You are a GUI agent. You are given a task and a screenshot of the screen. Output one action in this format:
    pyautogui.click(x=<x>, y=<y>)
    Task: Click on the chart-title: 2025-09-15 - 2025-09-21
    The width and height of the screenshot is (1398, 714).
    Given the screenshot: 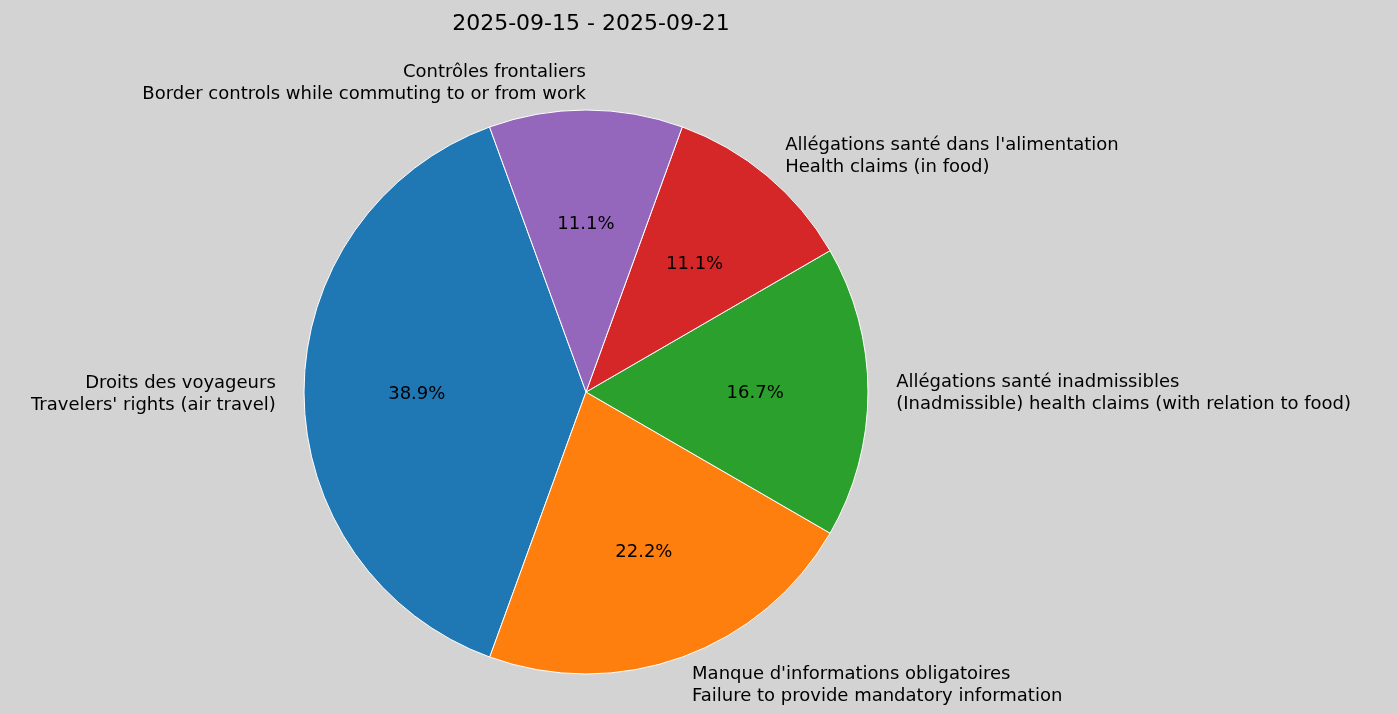 What is the action you would take?
    pyautogui.click(x=591, y=22)
    